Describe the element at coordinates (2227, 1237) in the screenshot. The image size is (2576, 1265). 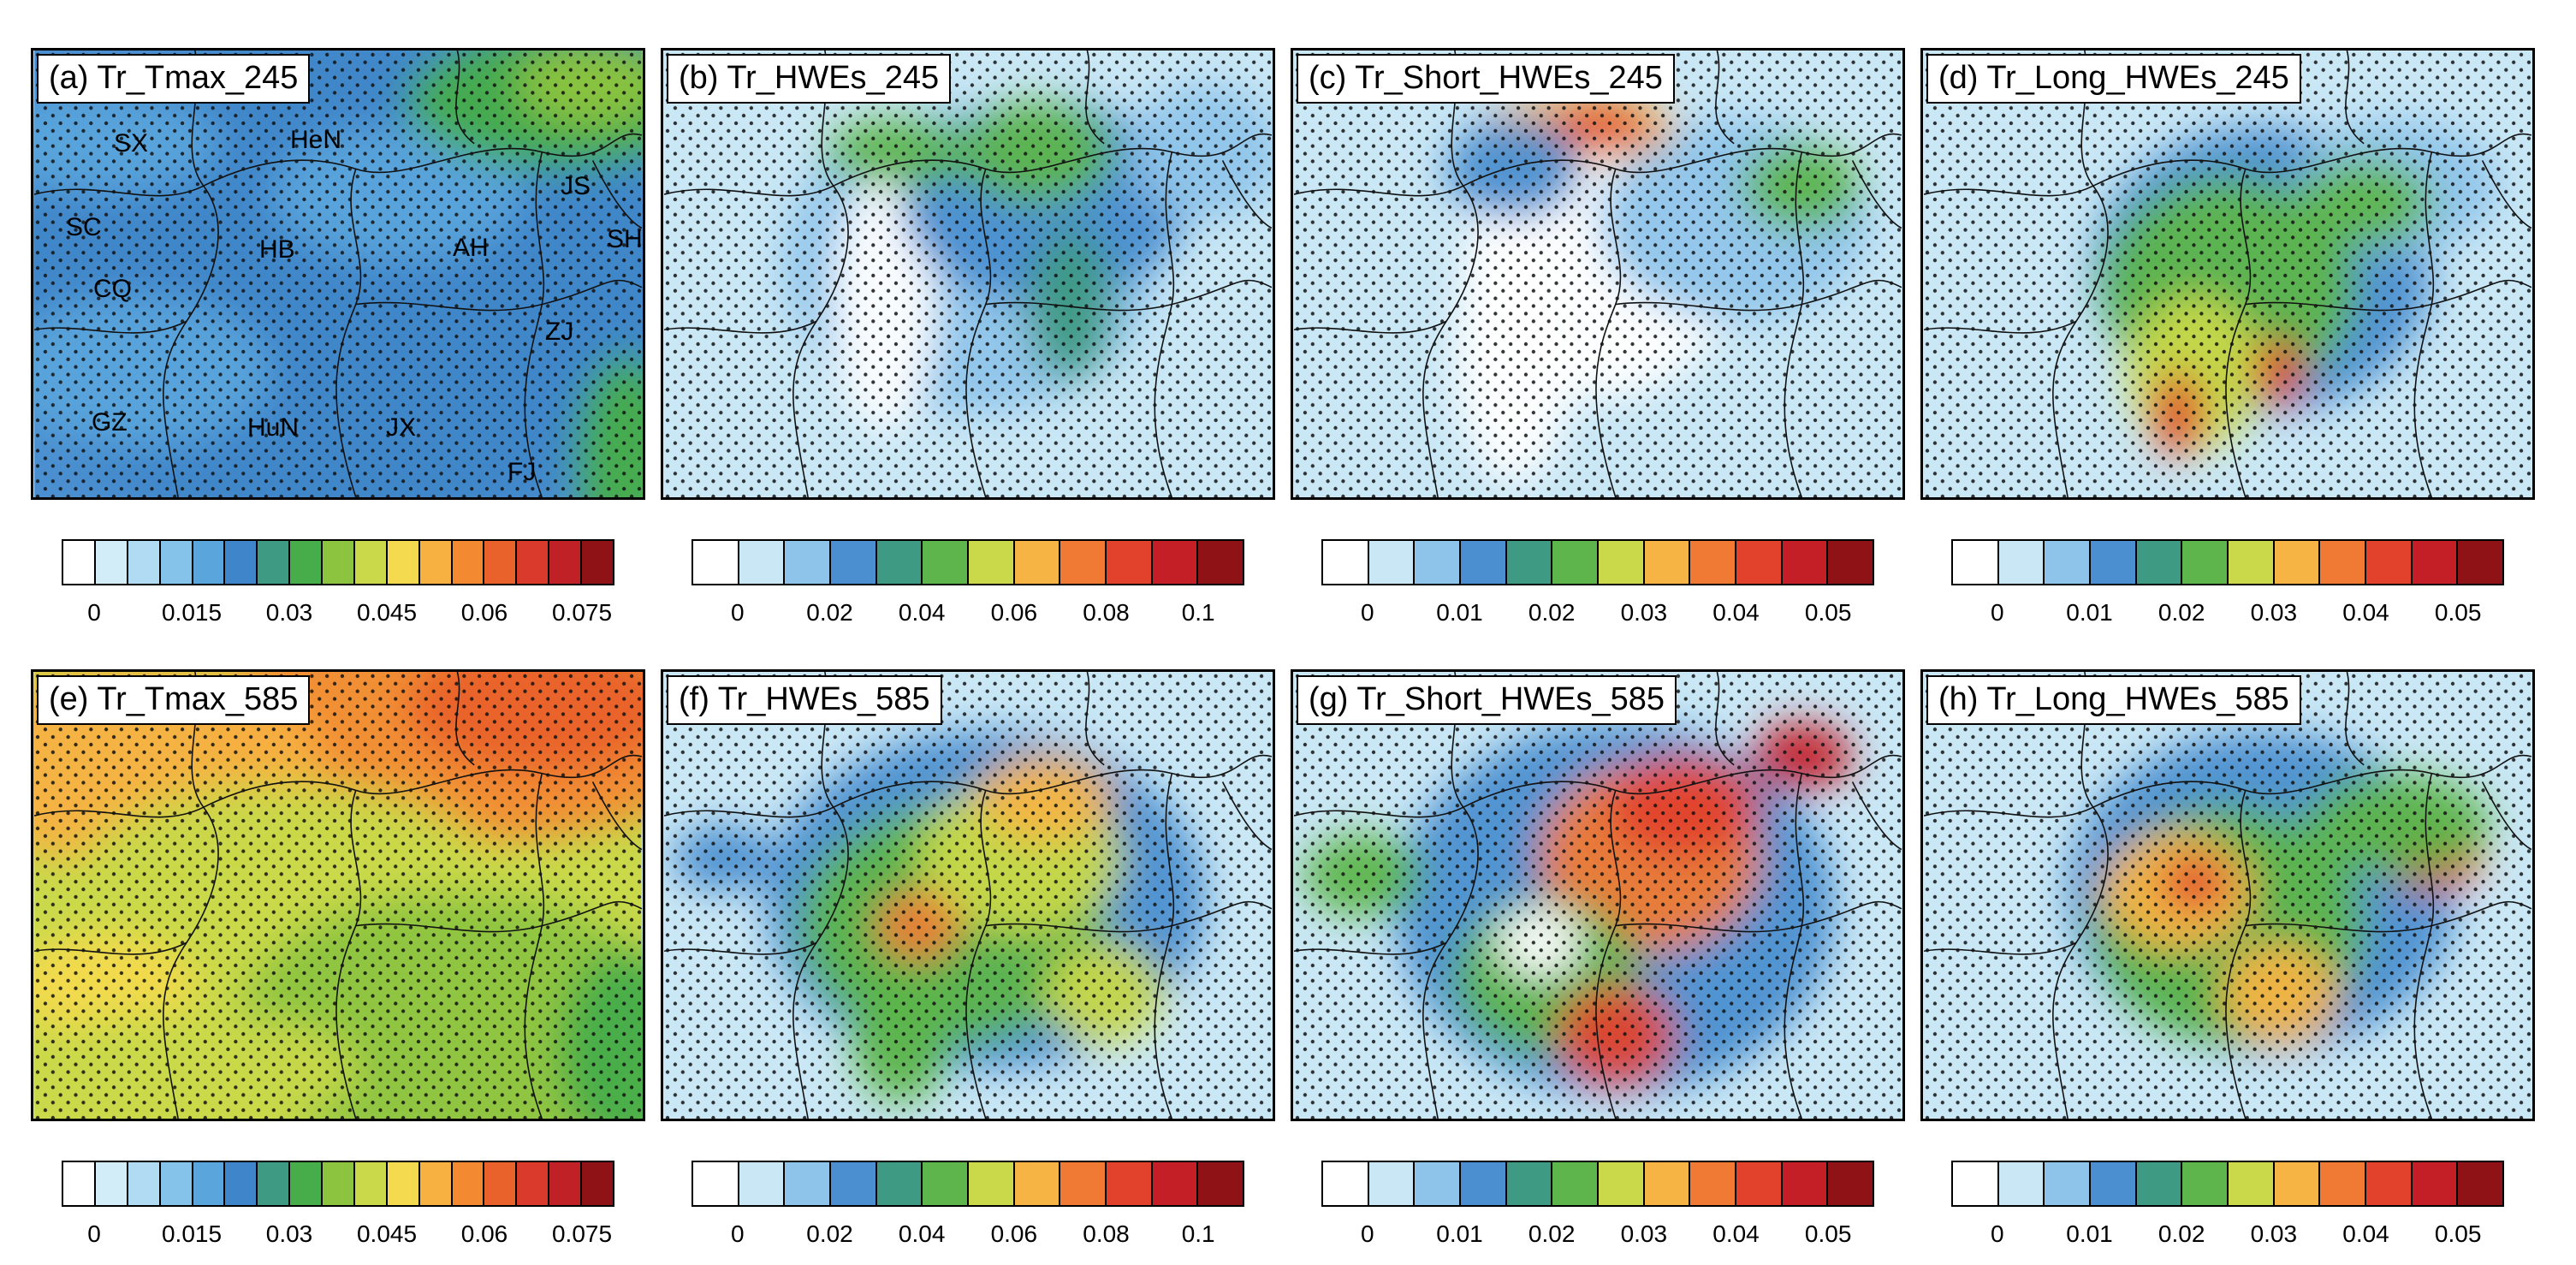
I see `colorbar-ticks-h: 0 0.01 0.02 0.03 0.04 0.05` at that location.